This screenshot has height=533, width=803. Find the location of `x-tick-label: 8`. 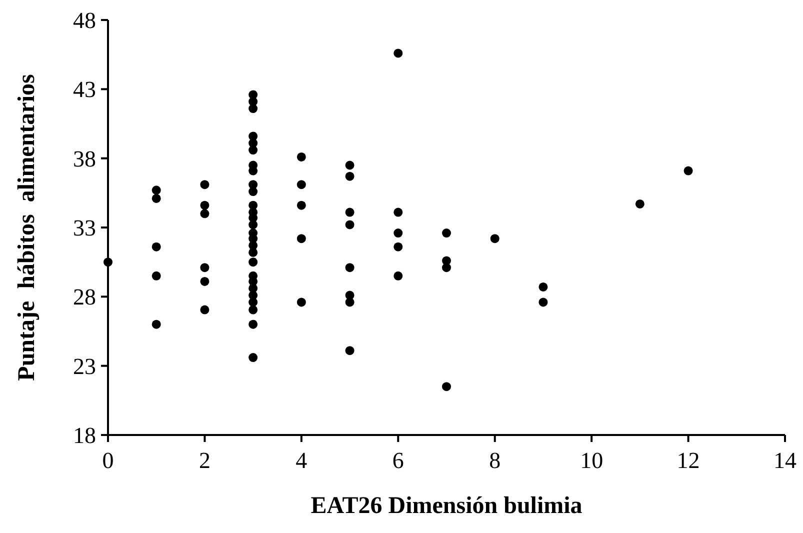

x-tick-label: 8 is located at coordinates (495, 460).